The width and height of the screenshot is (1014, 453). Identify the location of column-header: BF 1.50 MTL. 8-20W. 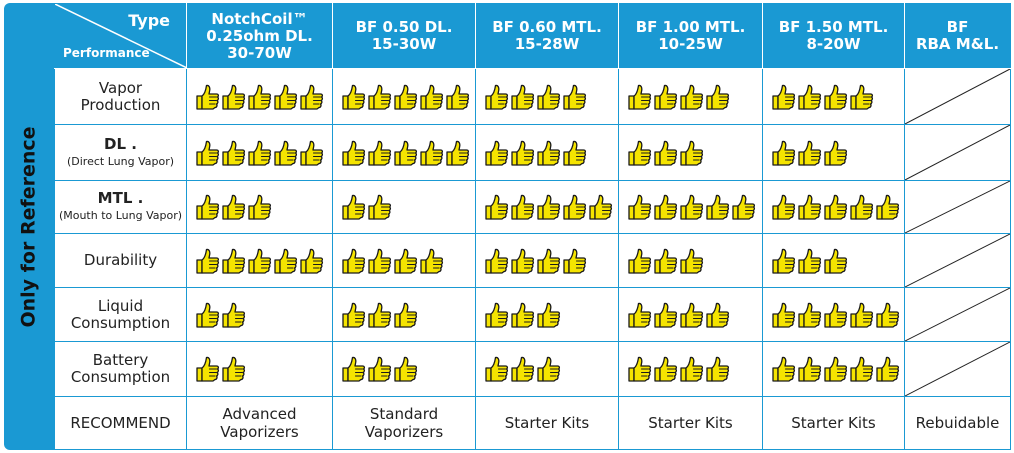
(833, 36).